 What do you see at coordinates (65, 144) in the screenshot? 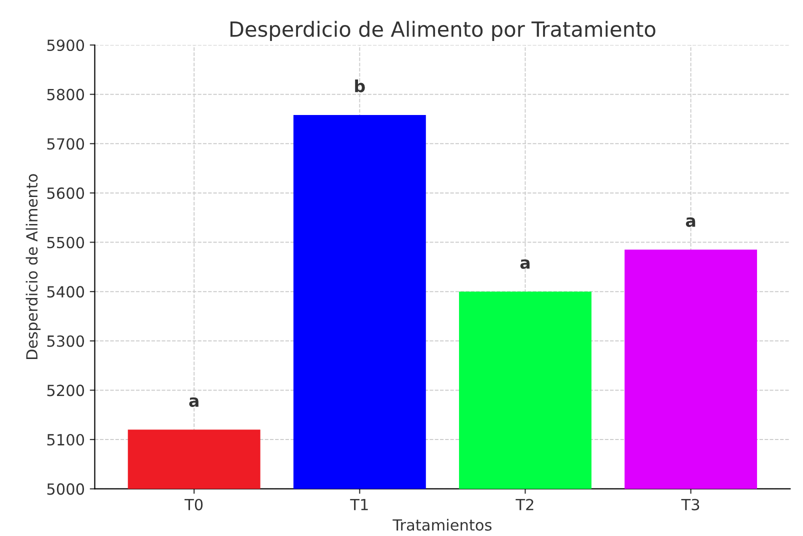
I see `y-tick-label: 5700` at bounding box center [65, 144].